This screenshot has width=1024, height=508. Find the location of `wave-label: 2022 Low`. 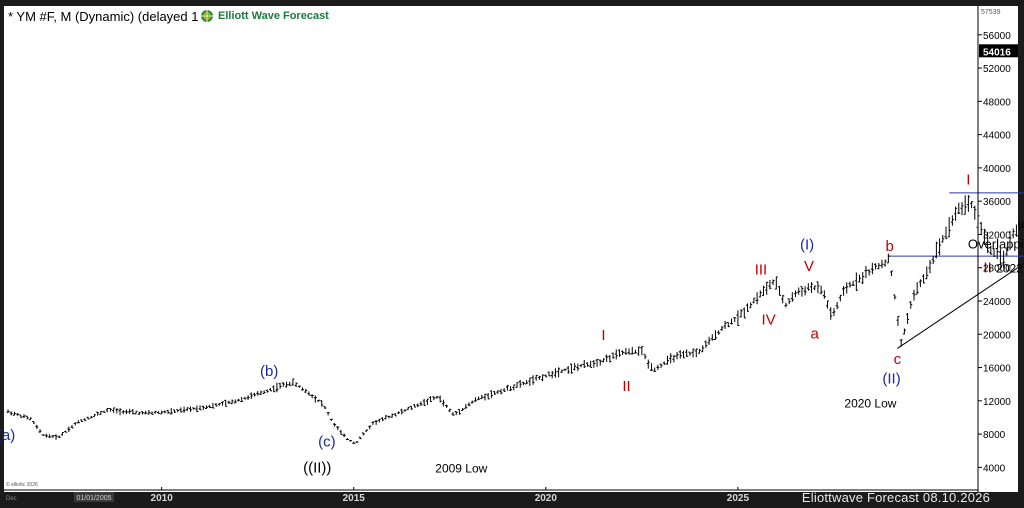

wave-label: 2022 Low is located at coordinates (1010, 269).